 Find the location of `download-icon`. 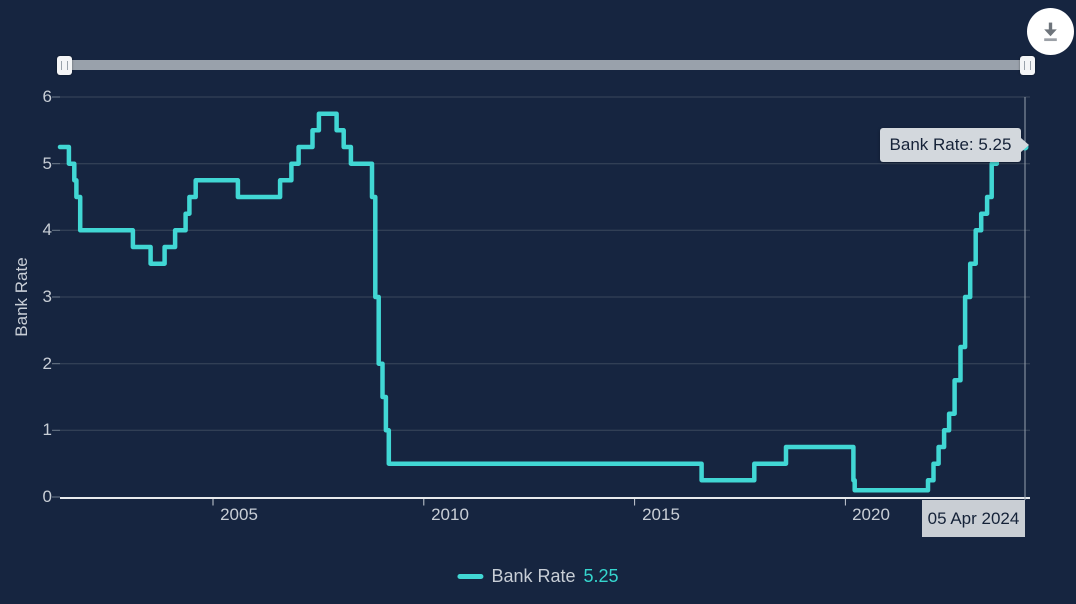

download-icon is located at coordinates (1050, 32).